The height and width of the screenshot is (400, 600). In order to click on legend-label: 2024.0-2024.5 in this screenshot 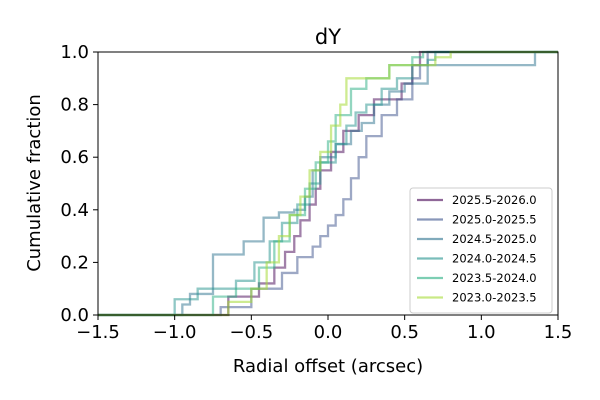, I will do `click(494, 259)`.